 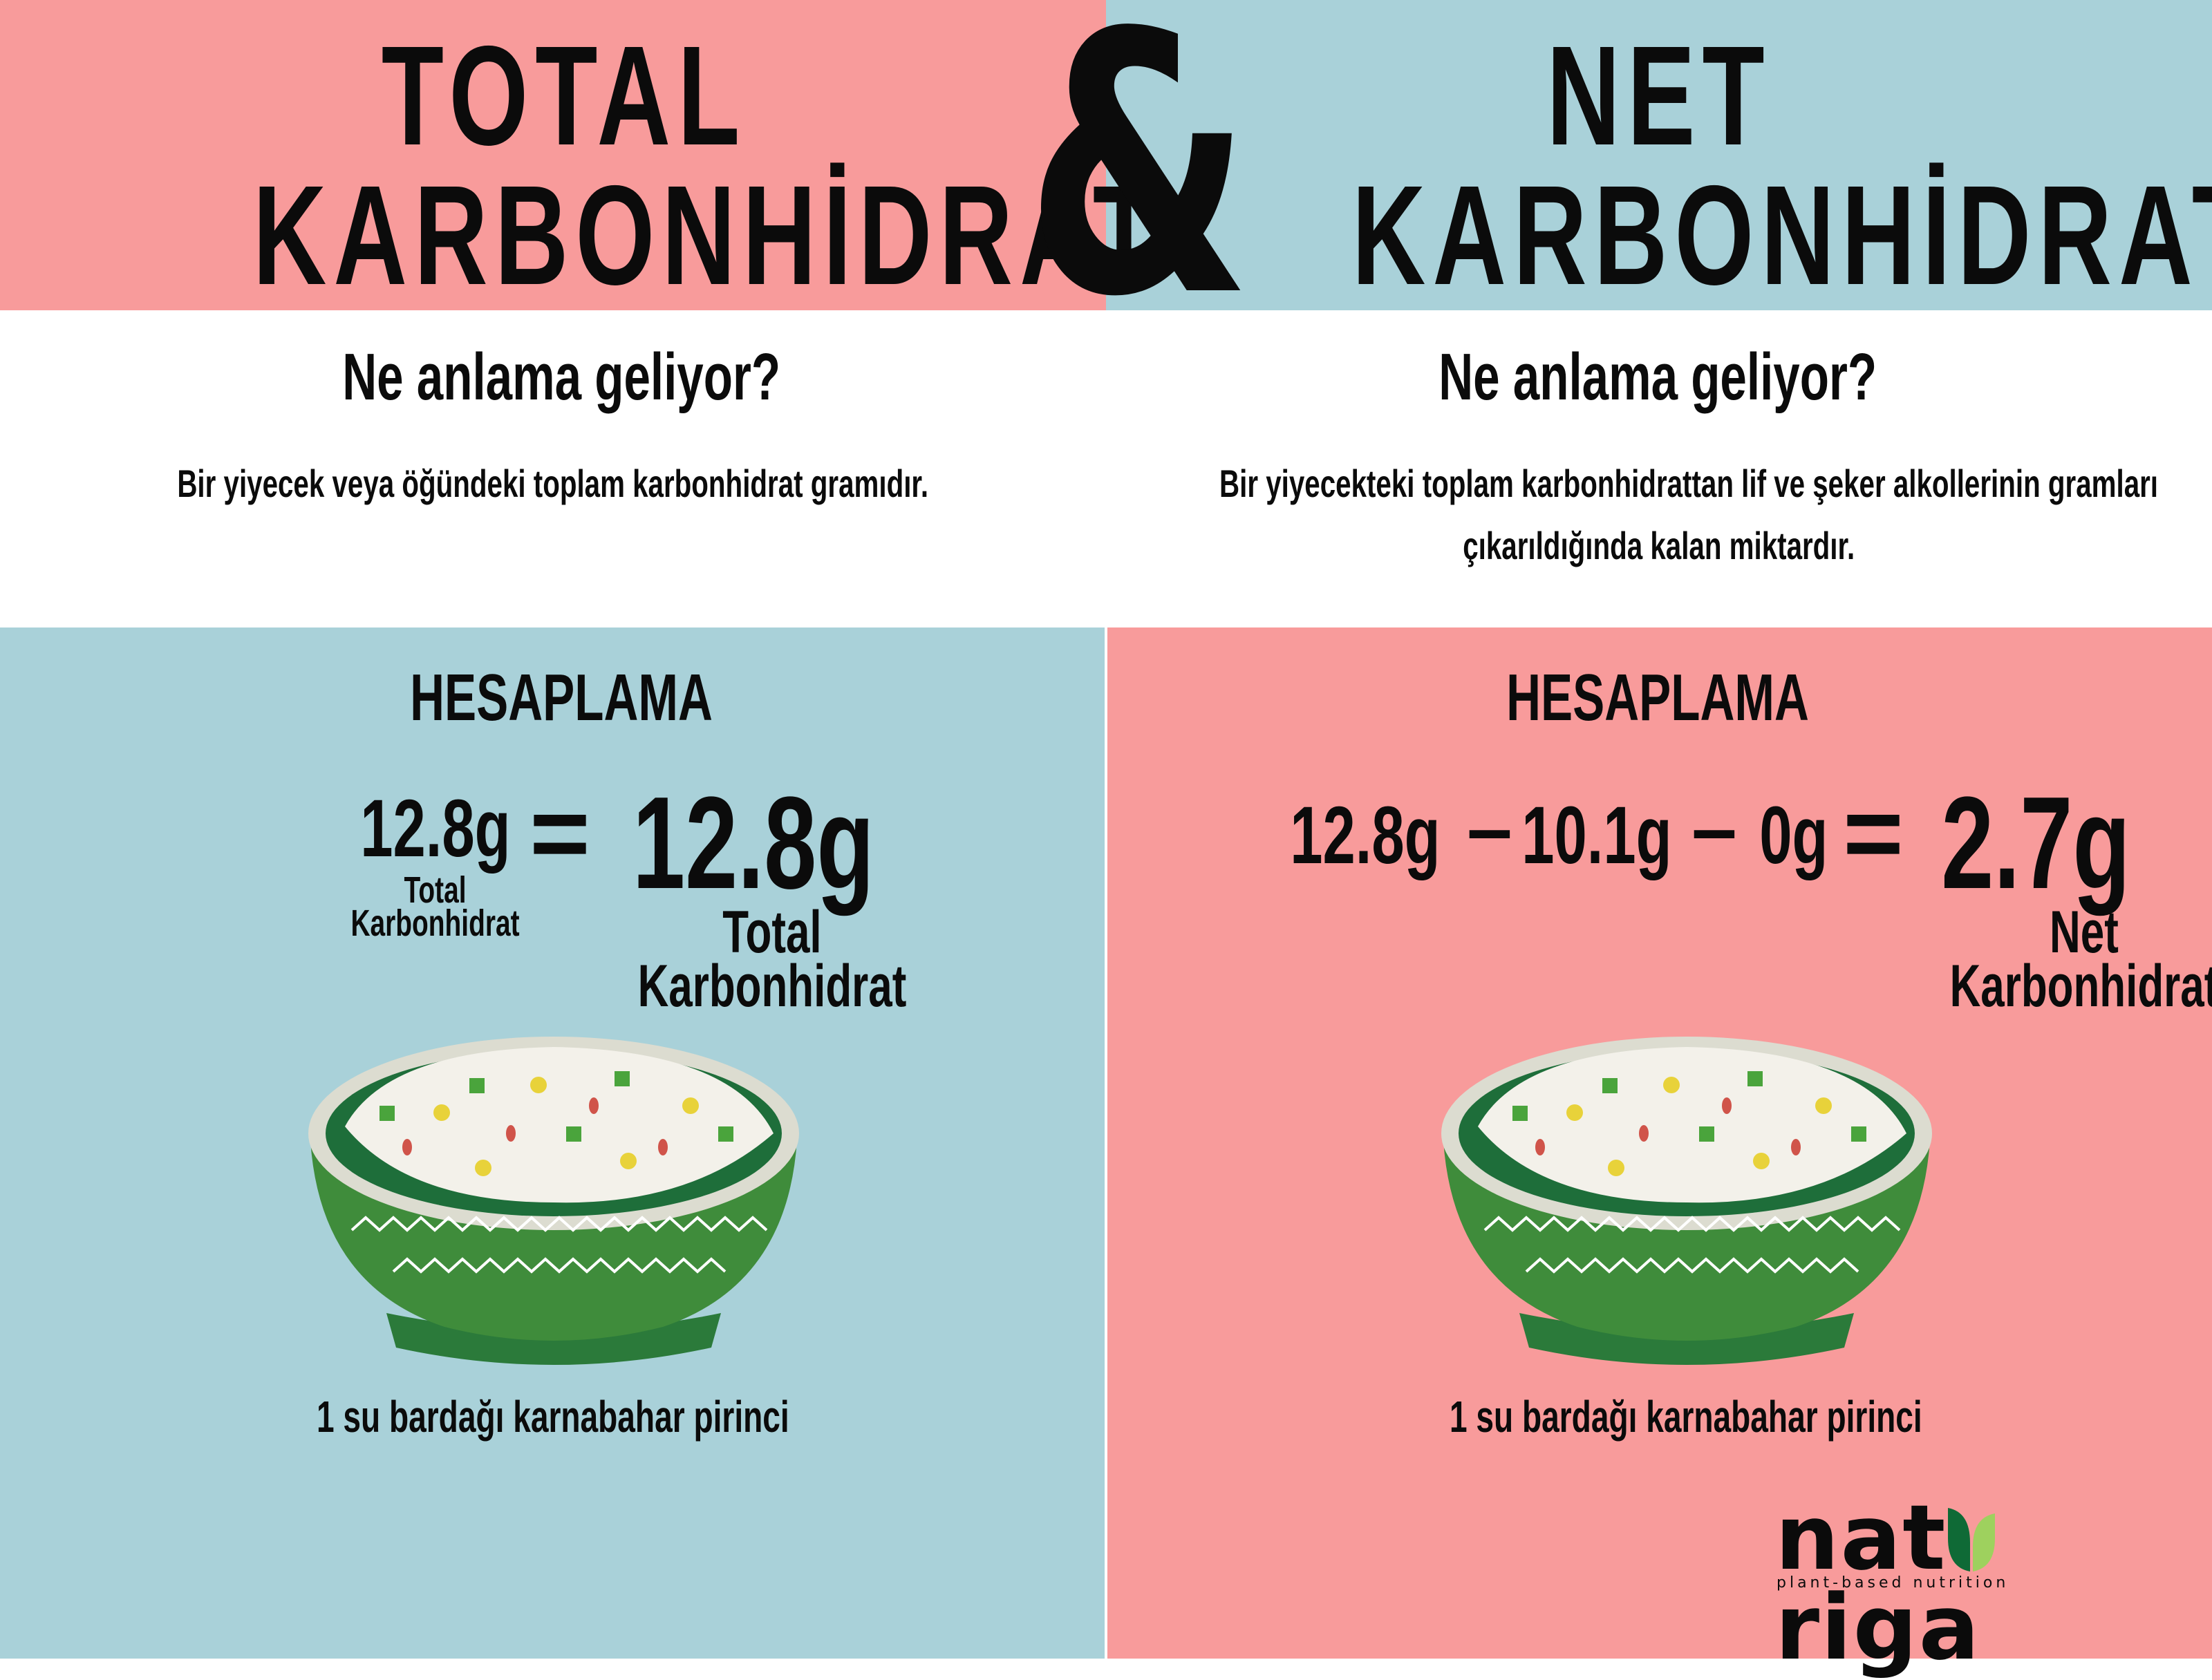 What do you see at coordinates (2036, 843) in the screenshot?
I see `right-result-value: 2.7g` at bounding box center [2036, 843].